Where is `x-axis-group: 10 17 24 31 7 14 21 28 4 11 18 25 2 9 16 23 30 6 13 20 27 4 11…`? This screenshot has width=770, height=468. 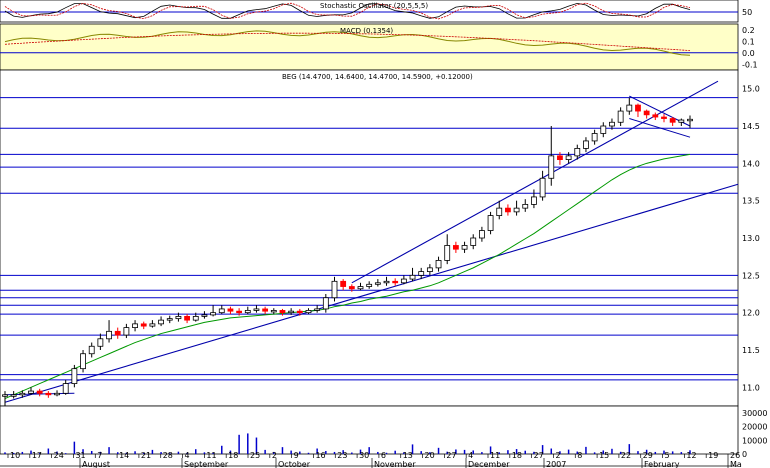 x-axis-group: 10 17 24 31 7 14 21 28 4 11 18 25 2 9 16 23 30 6 13 20 27 4 11… is located at coordinates (371, 459).